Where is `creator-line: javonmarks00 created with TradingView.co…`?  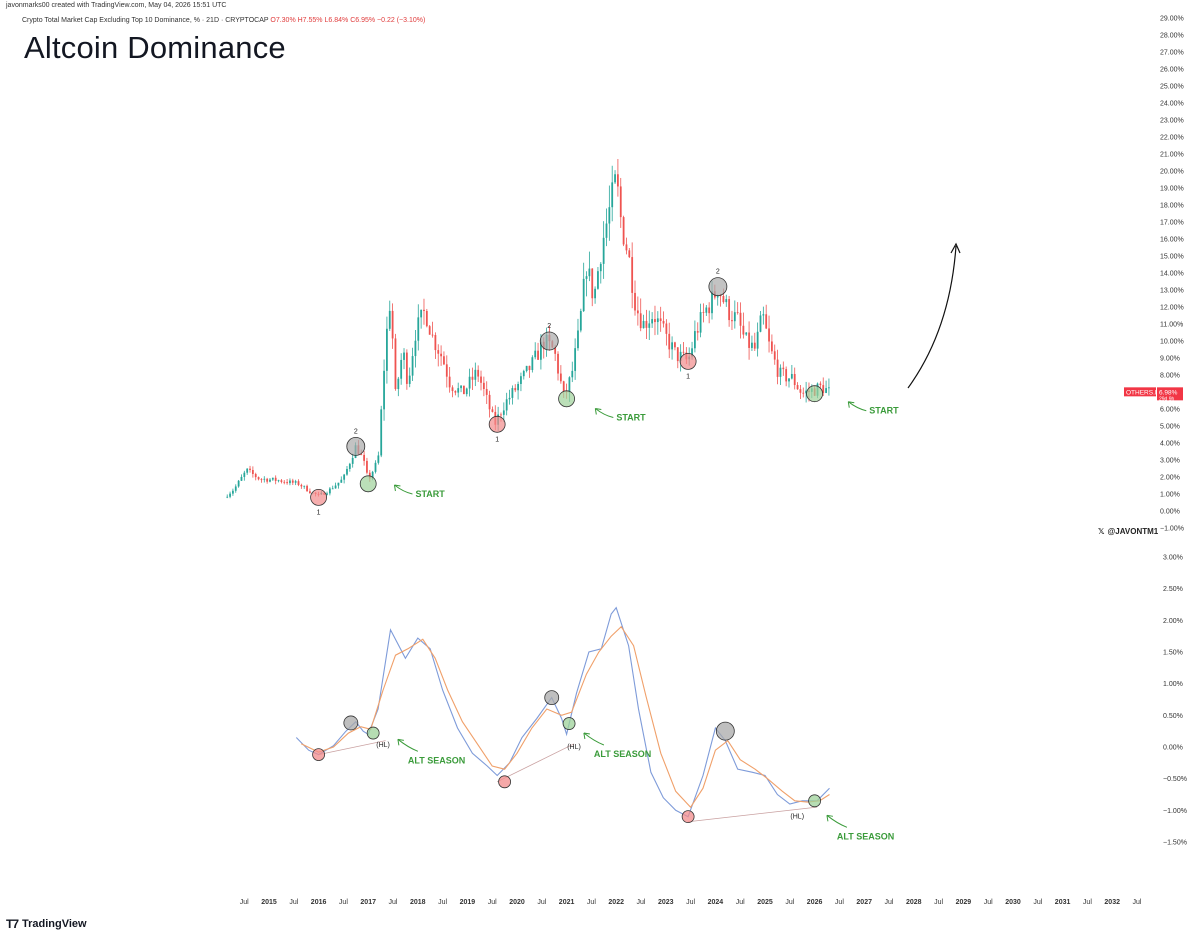 creator-line: javonmarks00 created with TradingView.co… is located at coordinates (116, 5).